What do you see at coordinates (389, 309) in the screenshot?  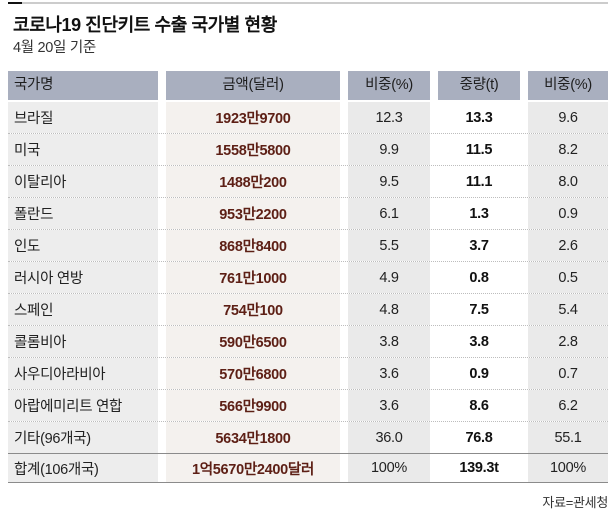 I see `cell-amount-share: 4.8` at bounding box center [389, 309].